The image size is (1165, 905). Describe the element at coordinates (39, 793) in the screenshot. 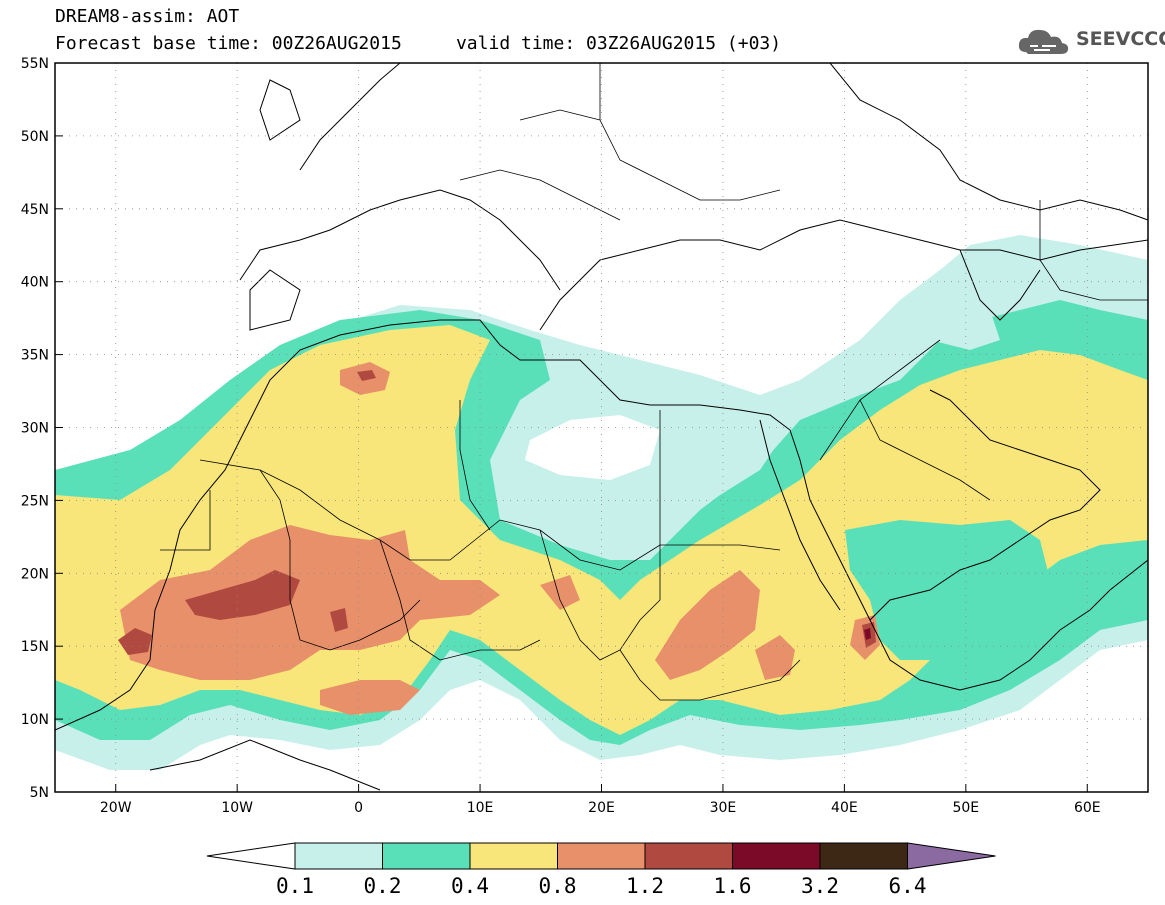

I see `lat-label: 5N` at that location.